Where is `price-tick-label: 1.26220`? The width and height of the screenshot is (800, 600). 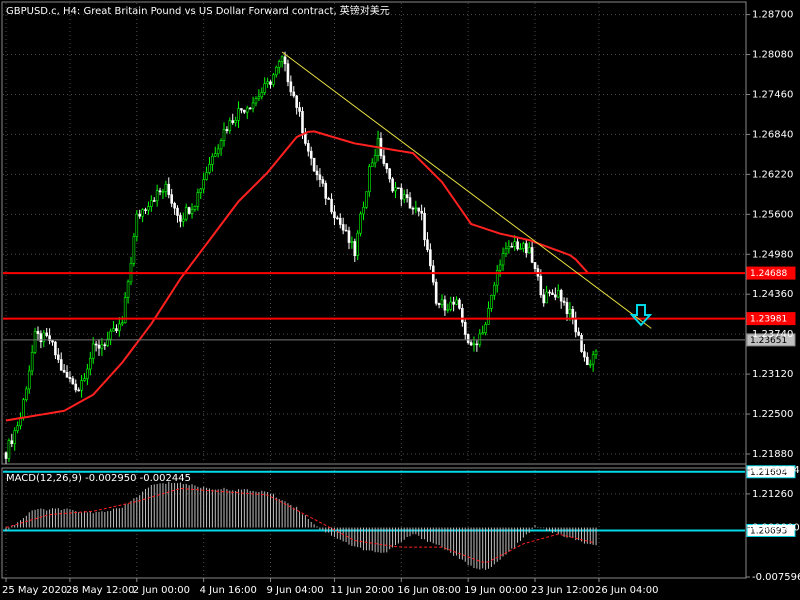
price-tick-label: 1.26220 is located at coordinates (772, 174).